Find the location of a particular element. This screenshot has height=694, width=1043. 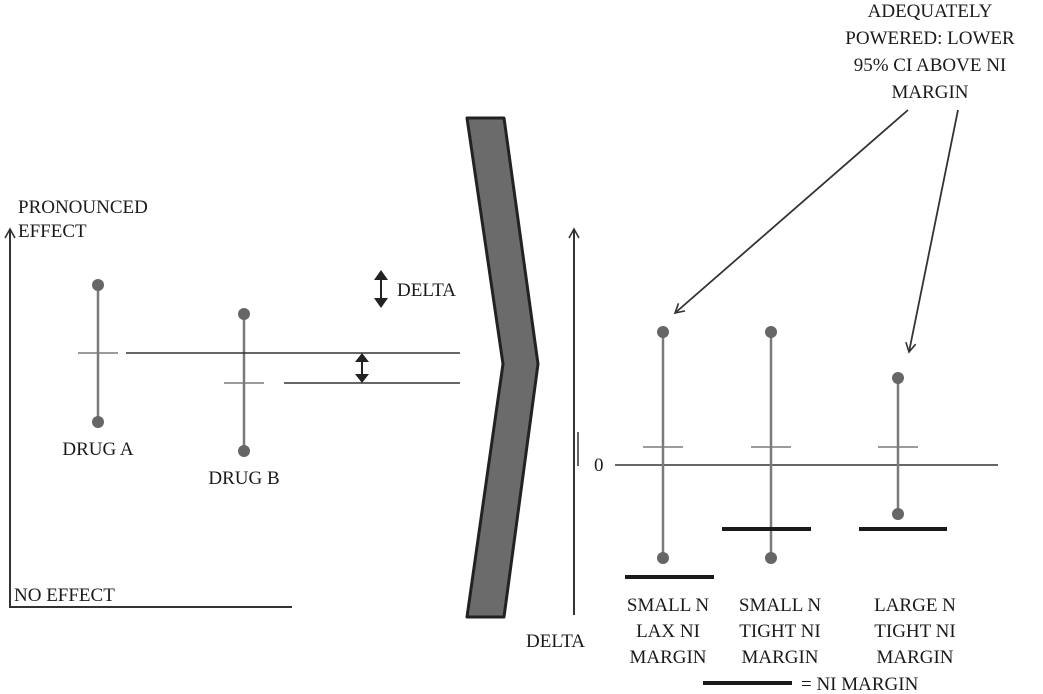

scenario-1-label-line-2: LAX NI is located at coordinates (668, 631).